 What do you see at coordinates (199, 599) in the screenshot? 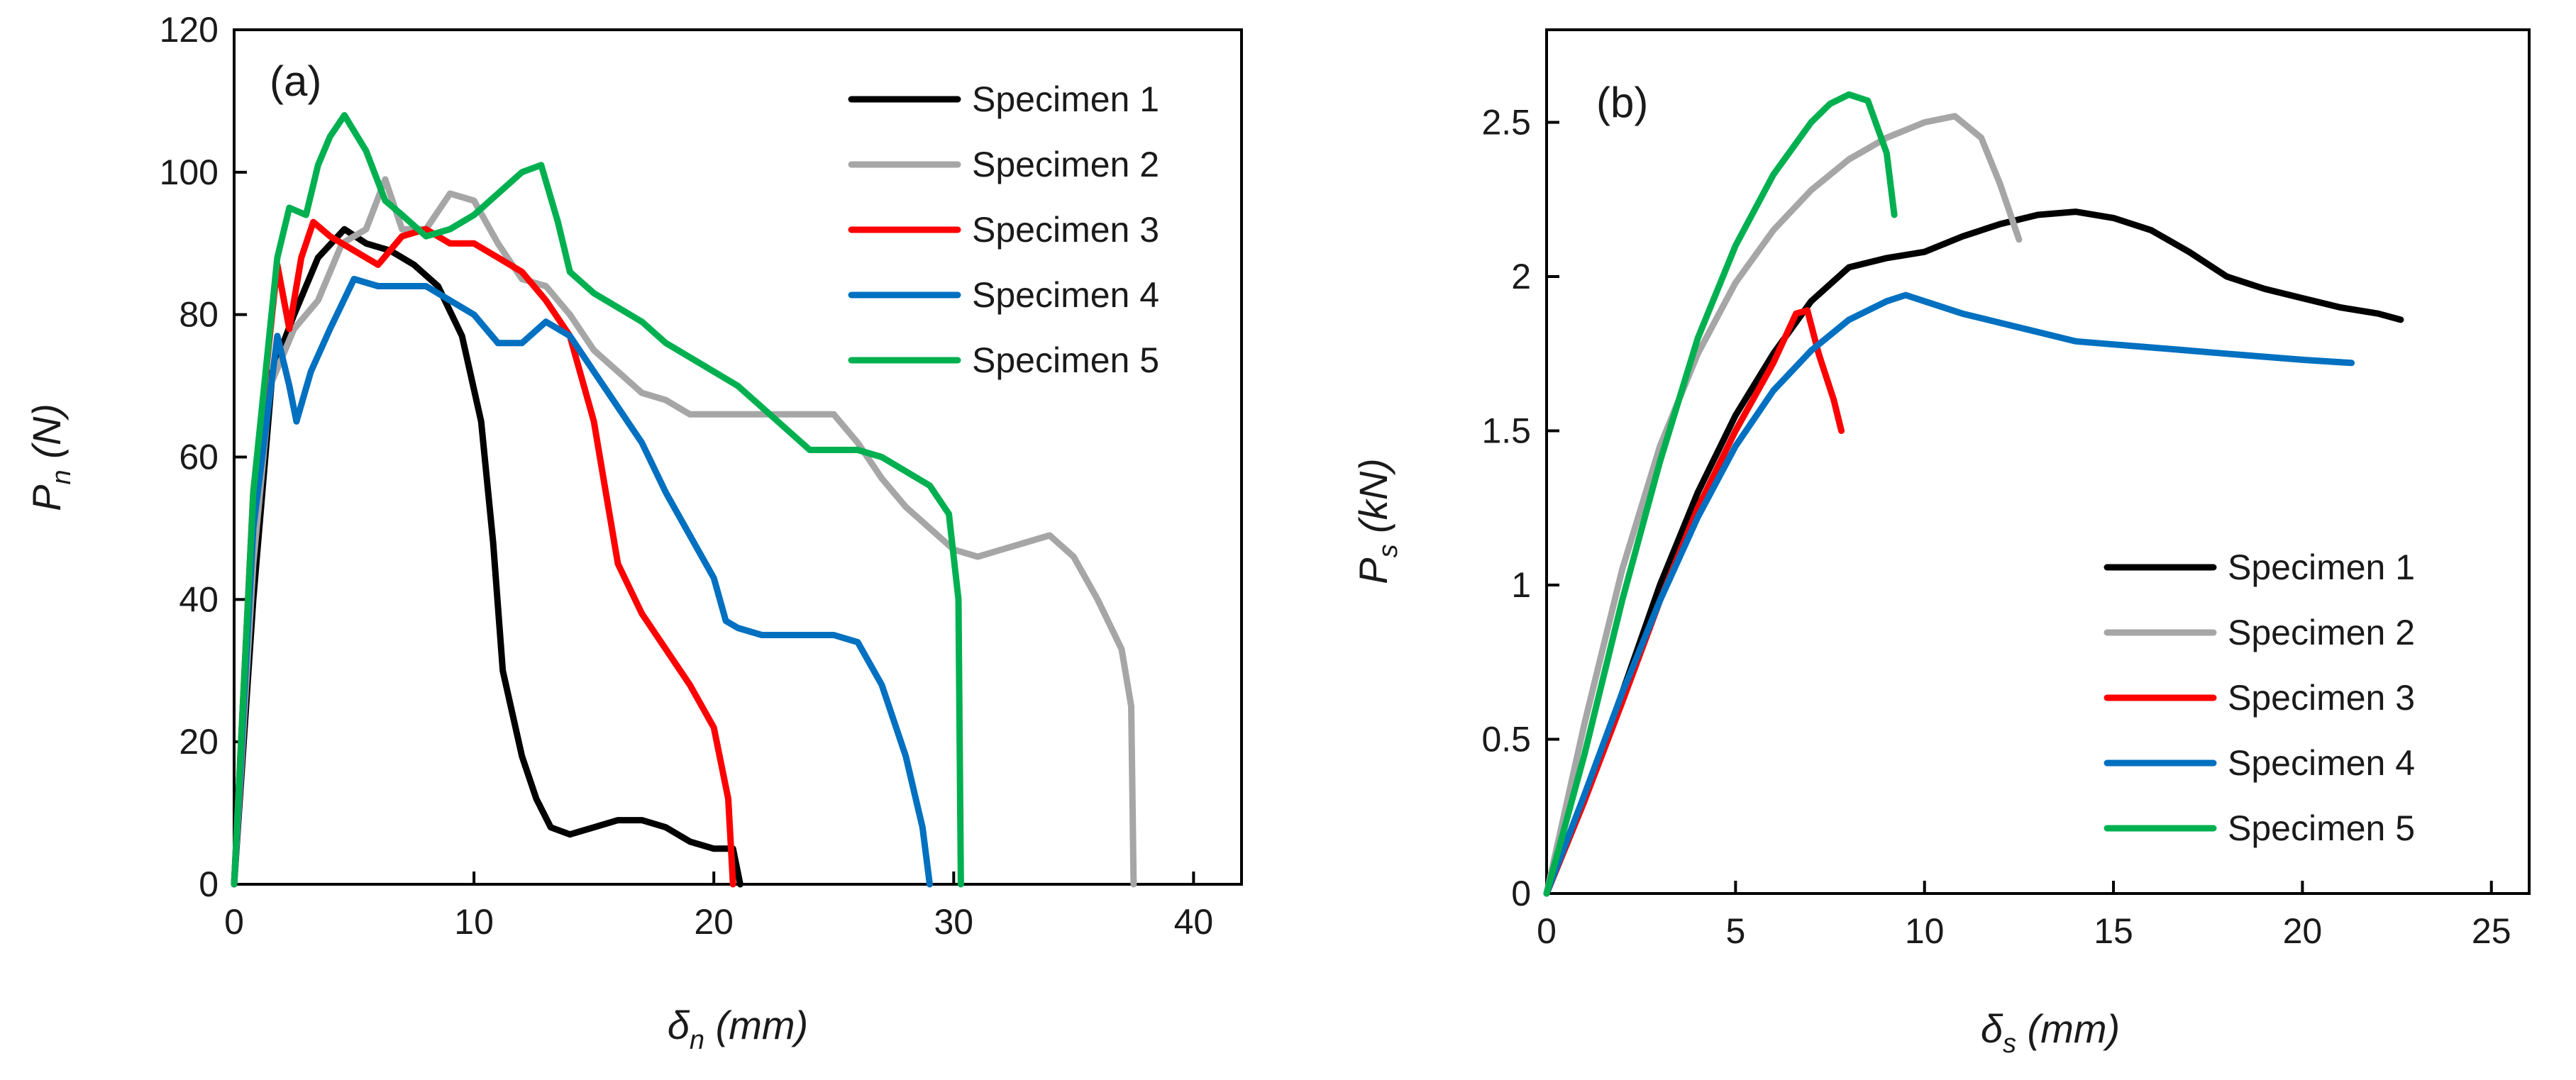
I see `y-tick-label: 40` at bounding box center [199, 599].